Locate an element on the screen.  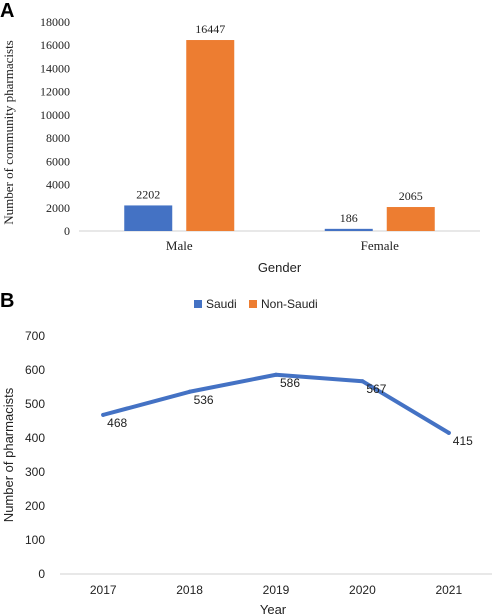
y-tick-label: 2000 is located at coordinates (58, 208).